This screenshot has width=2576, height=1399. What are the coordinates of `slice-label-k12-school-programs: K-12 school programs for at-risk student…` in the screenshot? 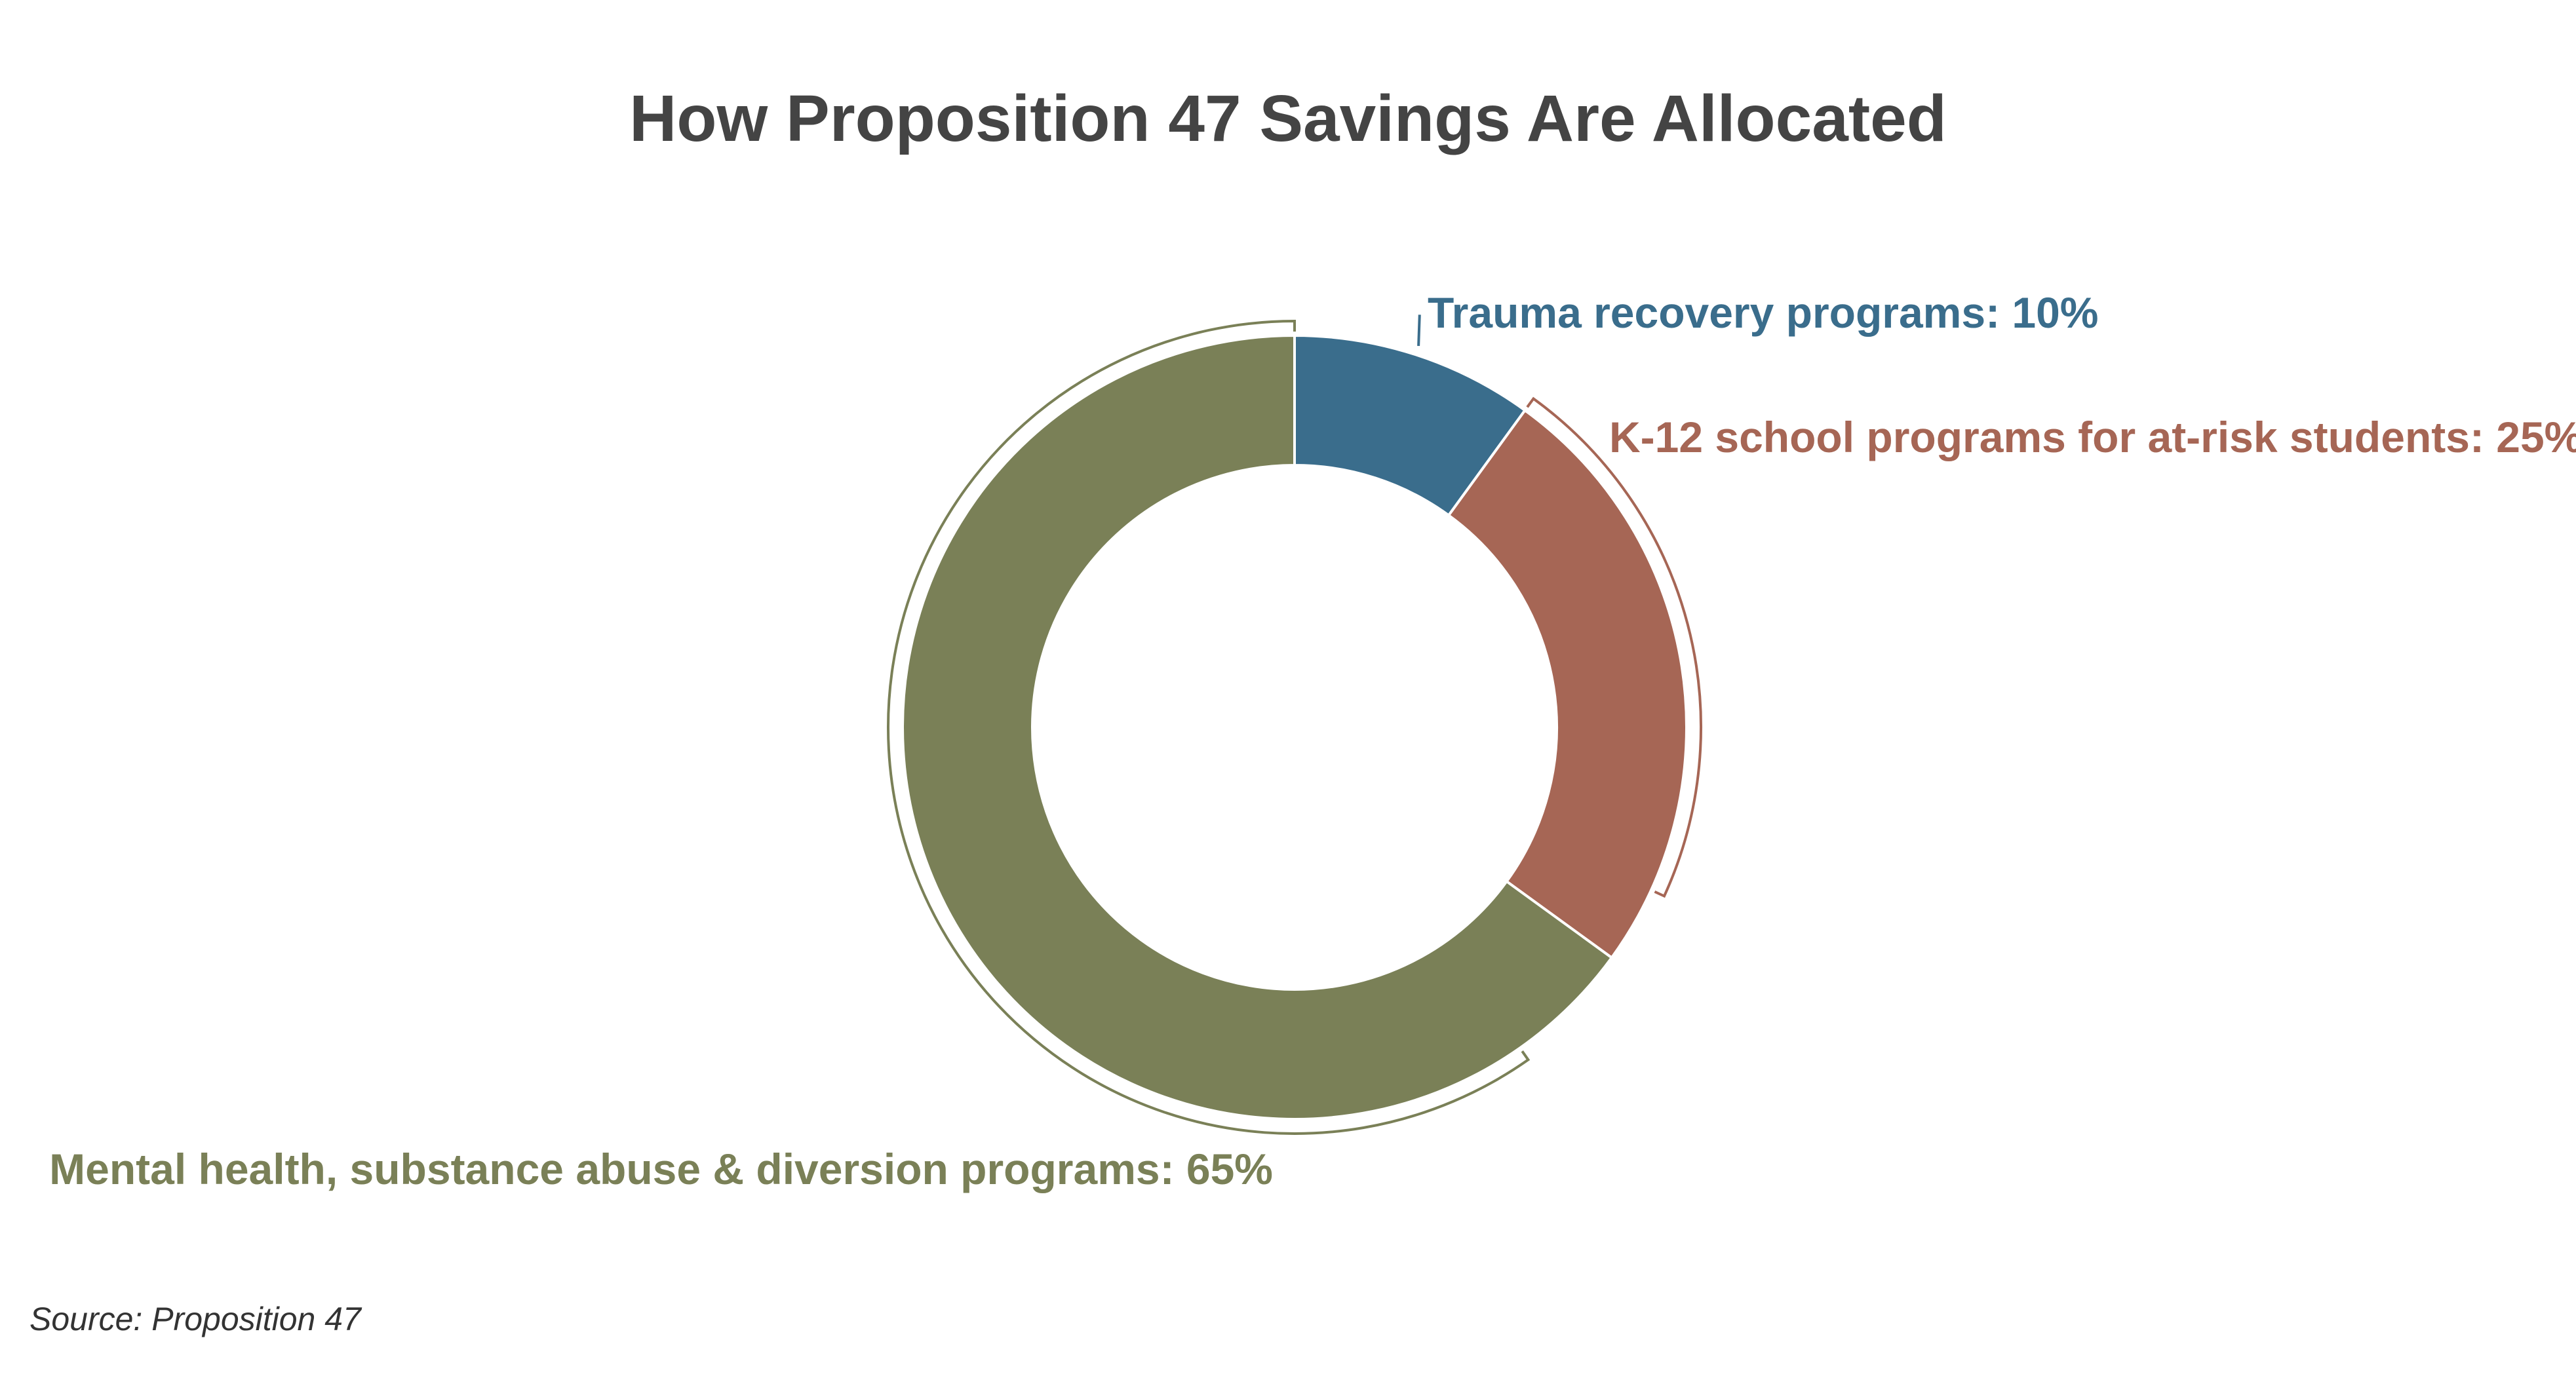 It's located at (2092, 437).